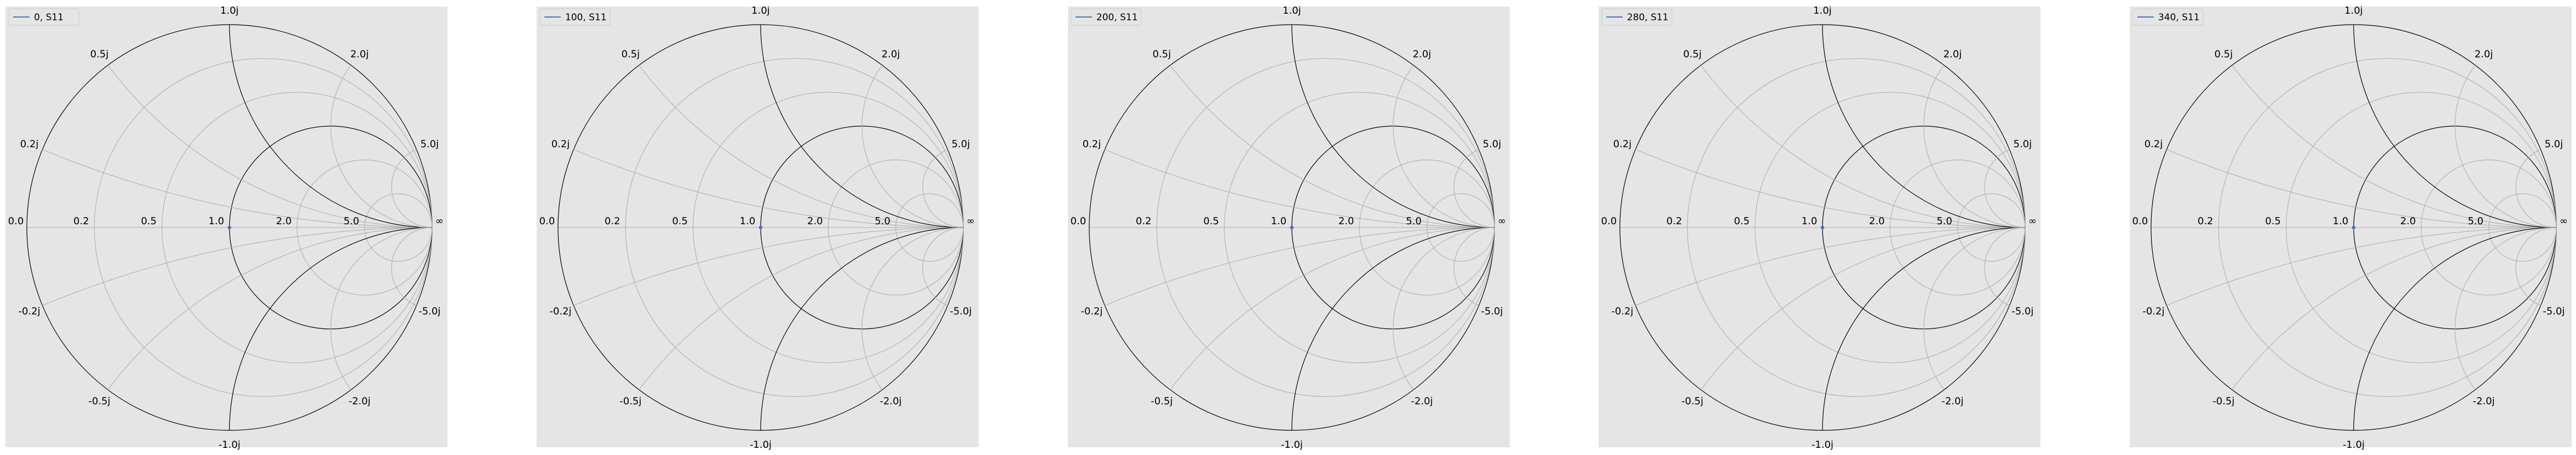 Image resolution: width=2576 pixels, height=455 pixels. I want to click on legend: 100, S11, so click(575, 17).